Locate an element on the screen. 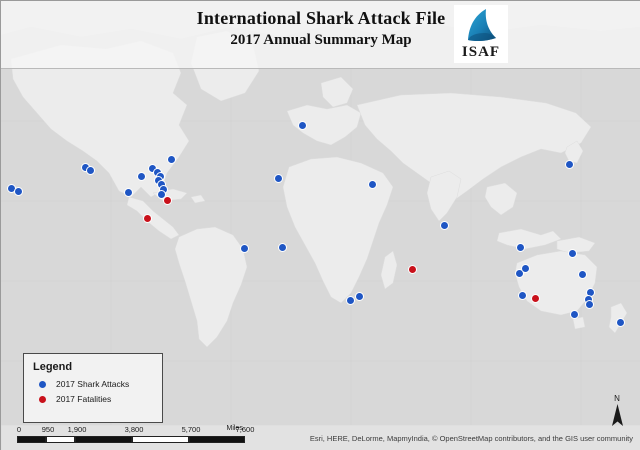 The image size is (640, 450). legend-swatch-fatality-icon is located at coordinates (42, 399).